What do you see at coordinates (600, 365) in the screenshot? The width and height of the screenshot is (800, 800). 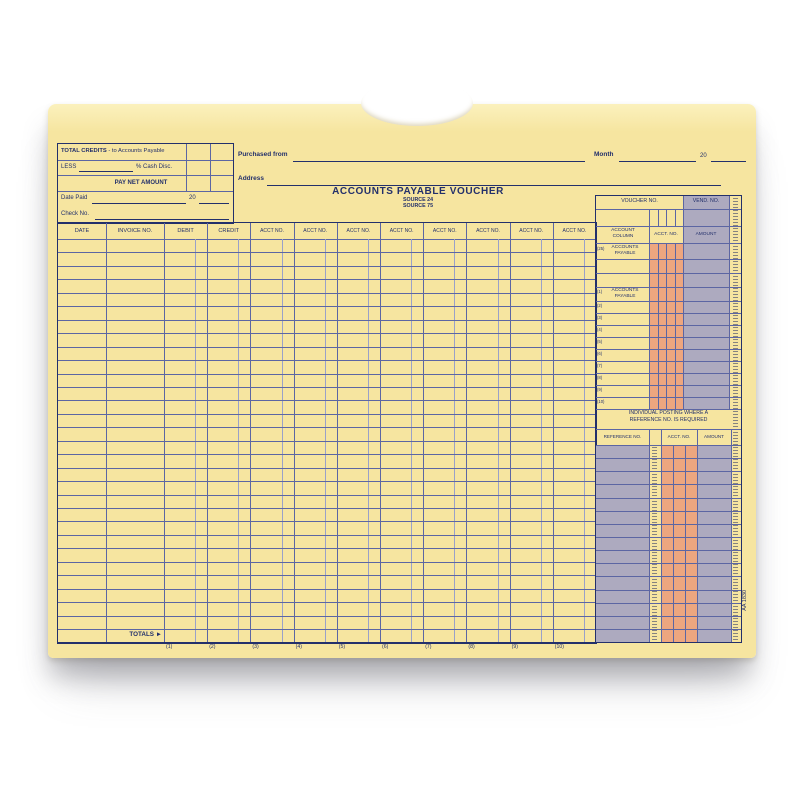 I see `account-row-number-7: (7)` at bounding box center [600, 365].